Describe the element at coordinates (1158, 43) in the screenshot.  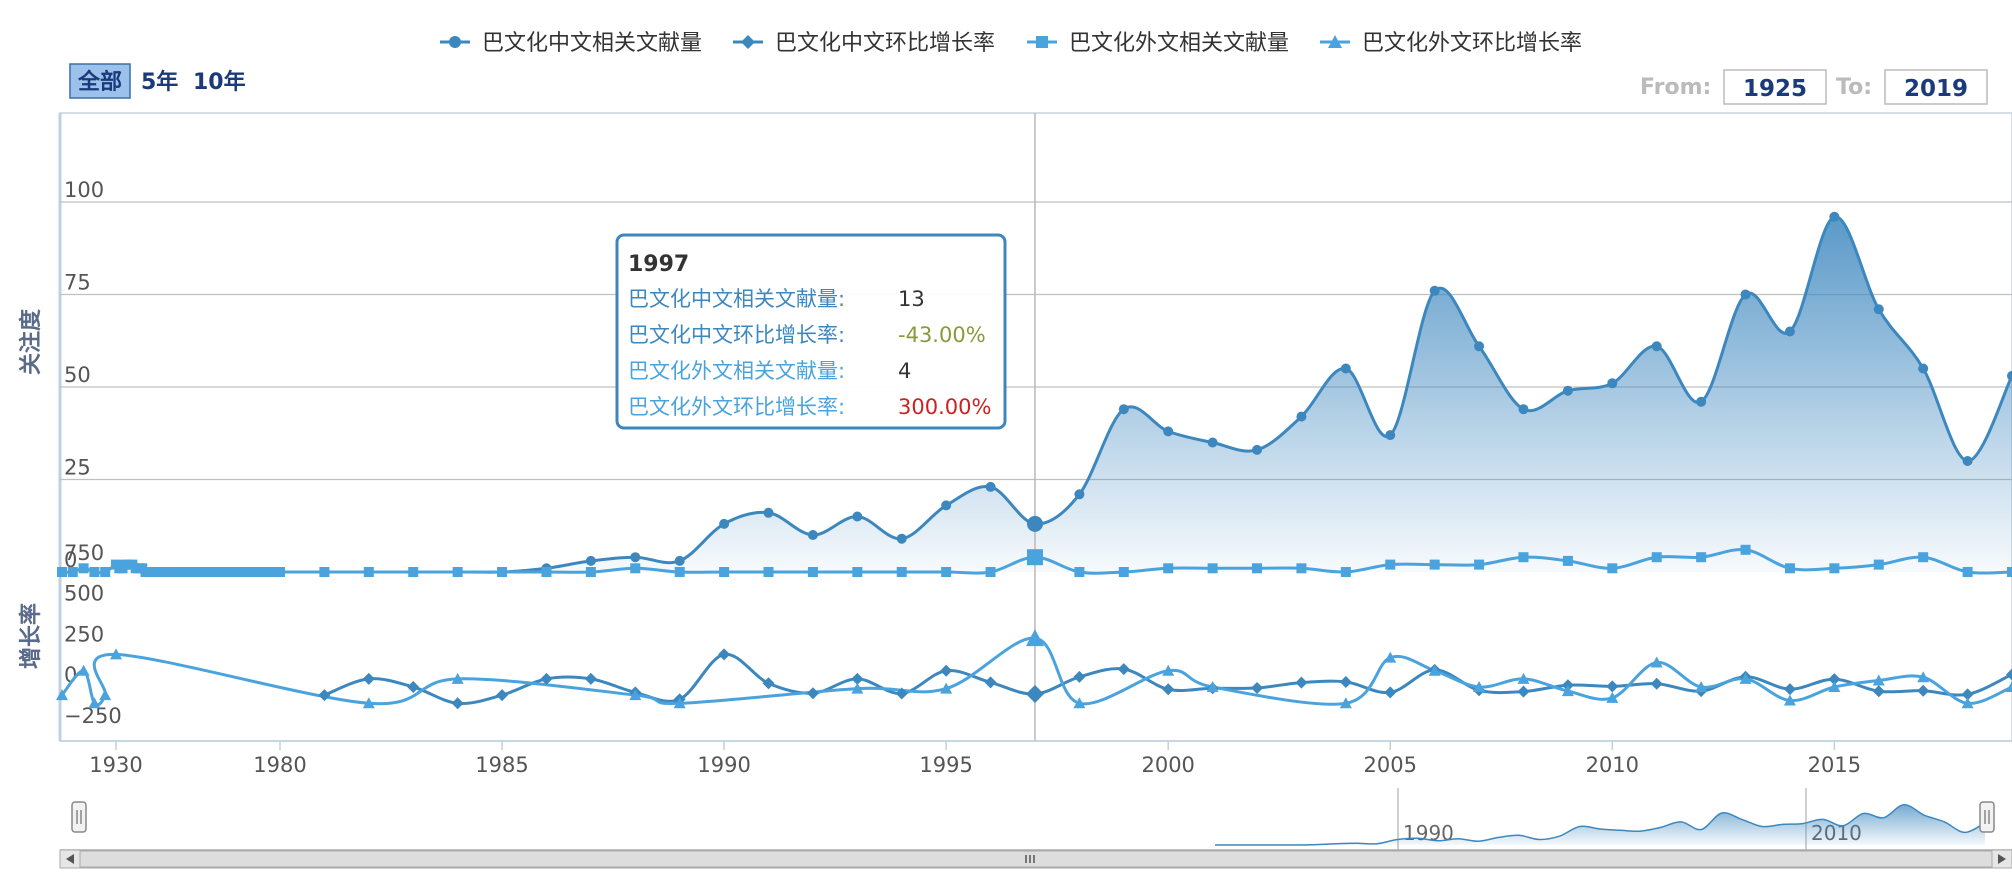
I see `legend-item-3: 巴文化外文相关文献量` at that location.